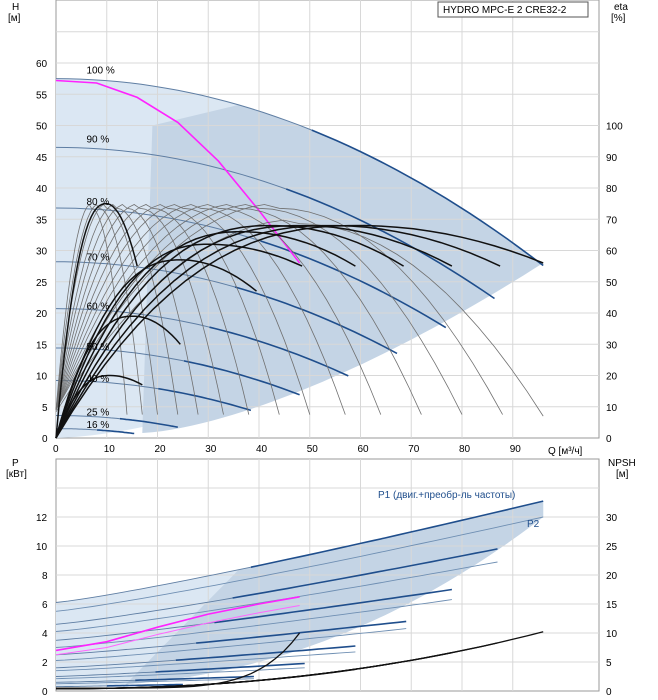 The image size is (658, 700). I want to click on speed-label: 60 %, so click(97, 306).